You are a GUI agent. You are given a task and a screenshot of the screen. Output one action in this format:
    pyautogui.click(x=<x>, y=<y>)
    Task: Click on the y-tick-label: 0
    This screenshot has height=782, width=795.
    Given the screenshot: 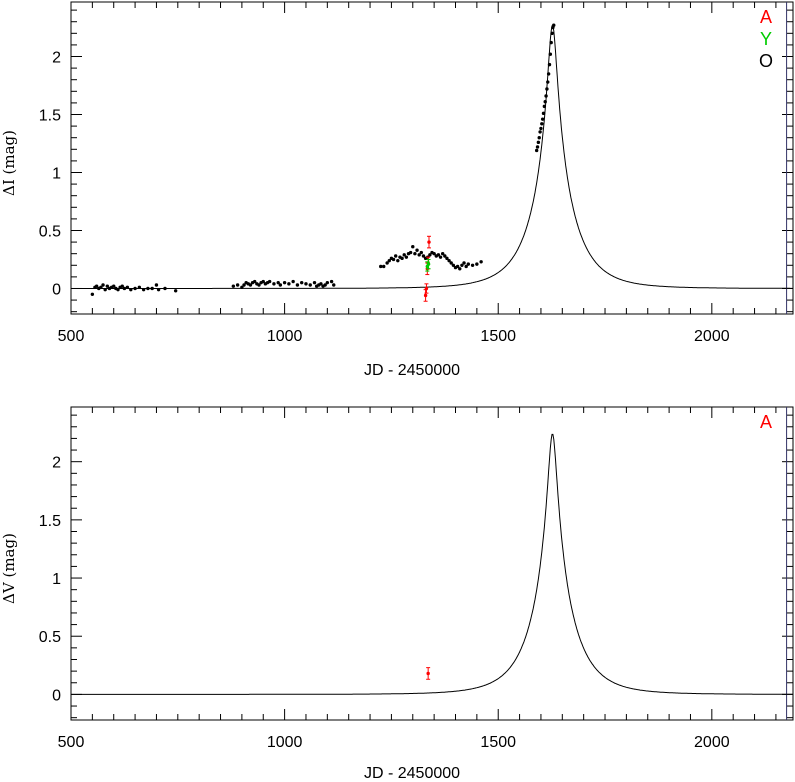 What is the action you would take?
    pyautogui.click(x=56, y=695)
    